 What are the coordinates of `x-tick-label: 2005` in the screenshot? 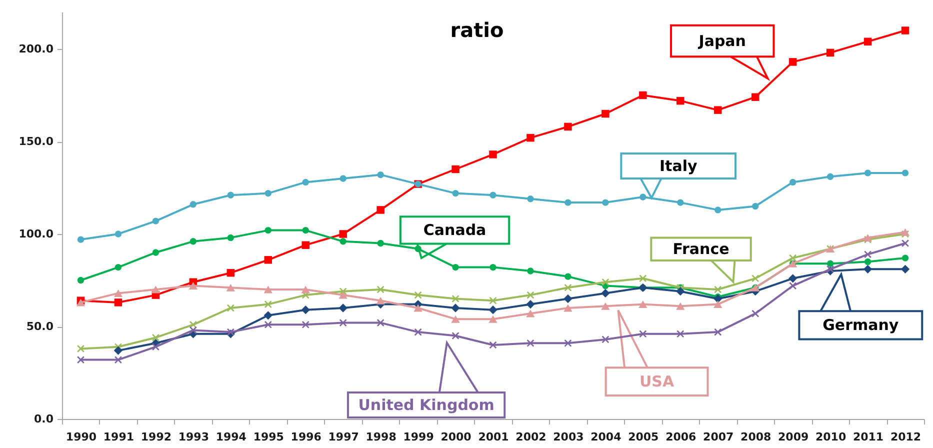 It's located at (643, 437).